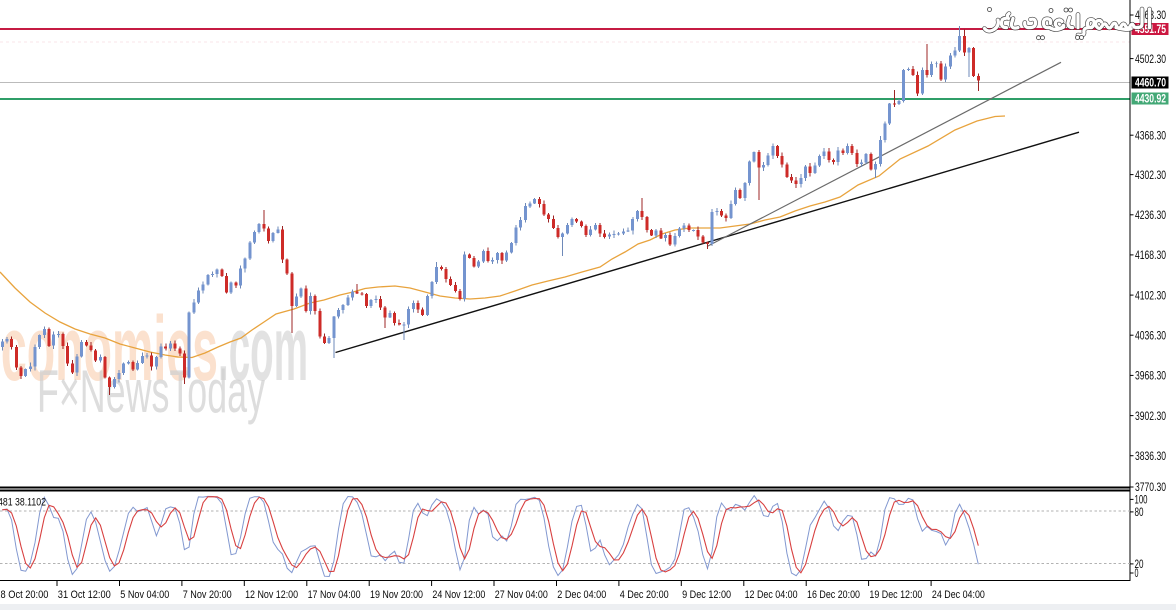 This screenshot has height=615, width=1176. I want to click on svg-text: 4102.30, so click(1150, 296).